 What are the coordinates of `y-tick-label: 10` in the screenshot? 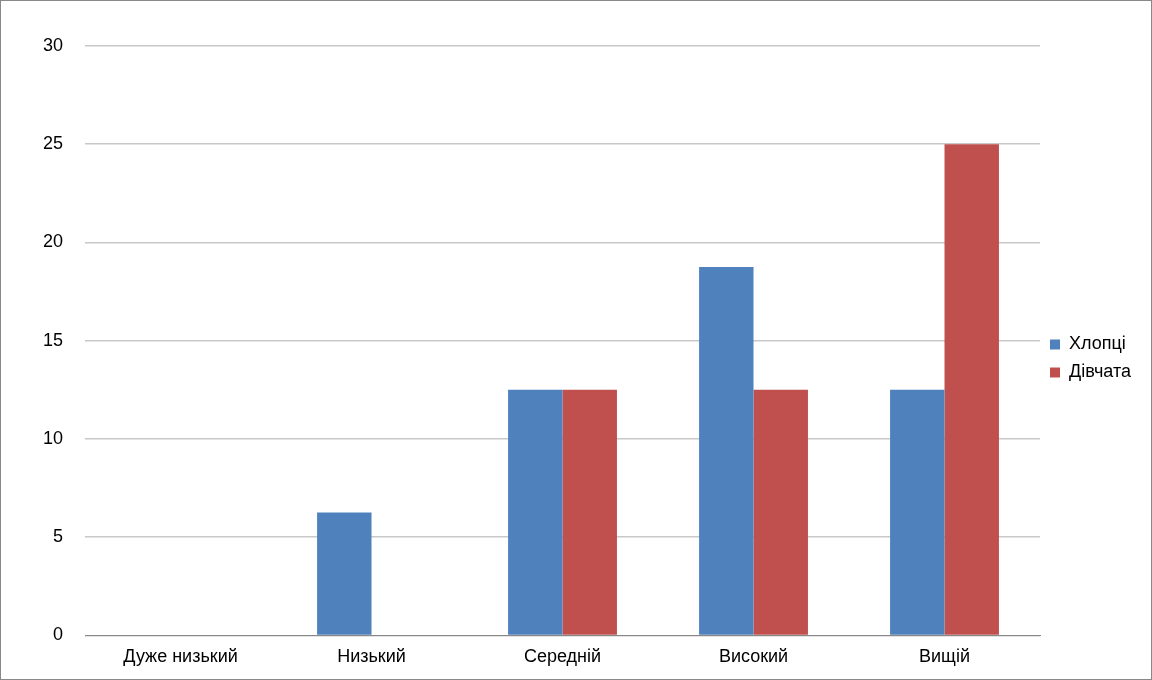 It's located at (53, 437).